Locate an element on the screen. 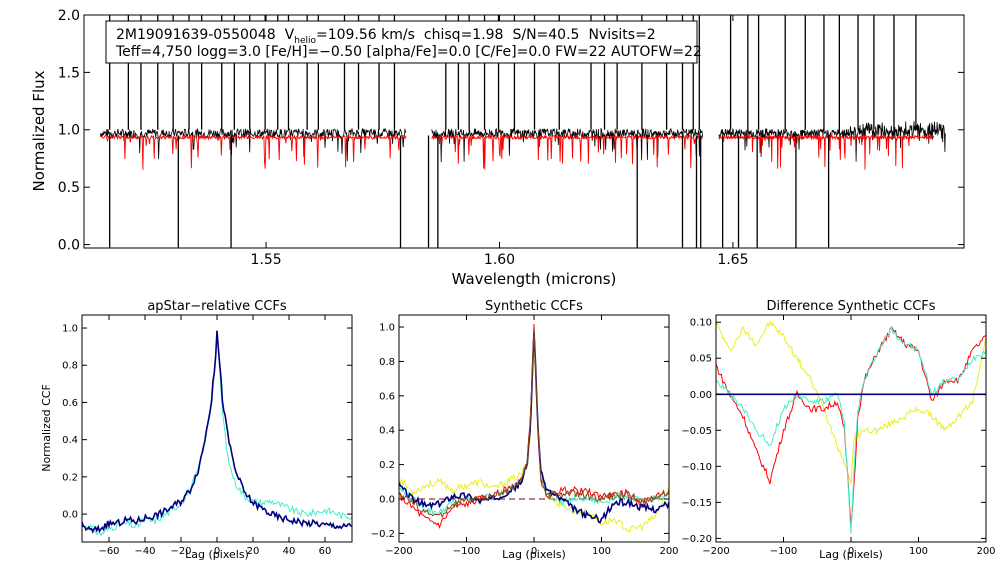 The height and width of the screenshot is (576, 1008). y-tick-label: 2.0 is located at coordinates (69, 16).